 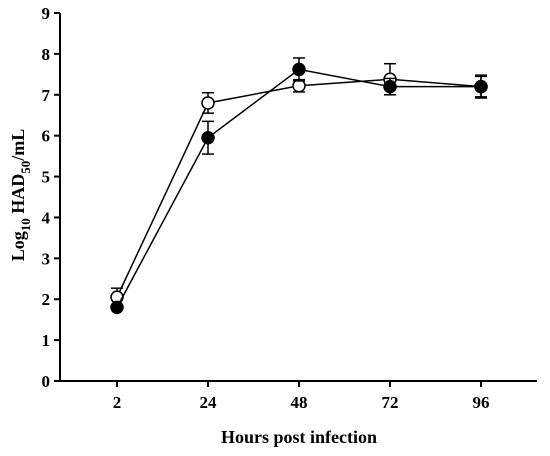 I want to click on y-axis-title-prefix-sub: 10, so click(x=25, y=224).